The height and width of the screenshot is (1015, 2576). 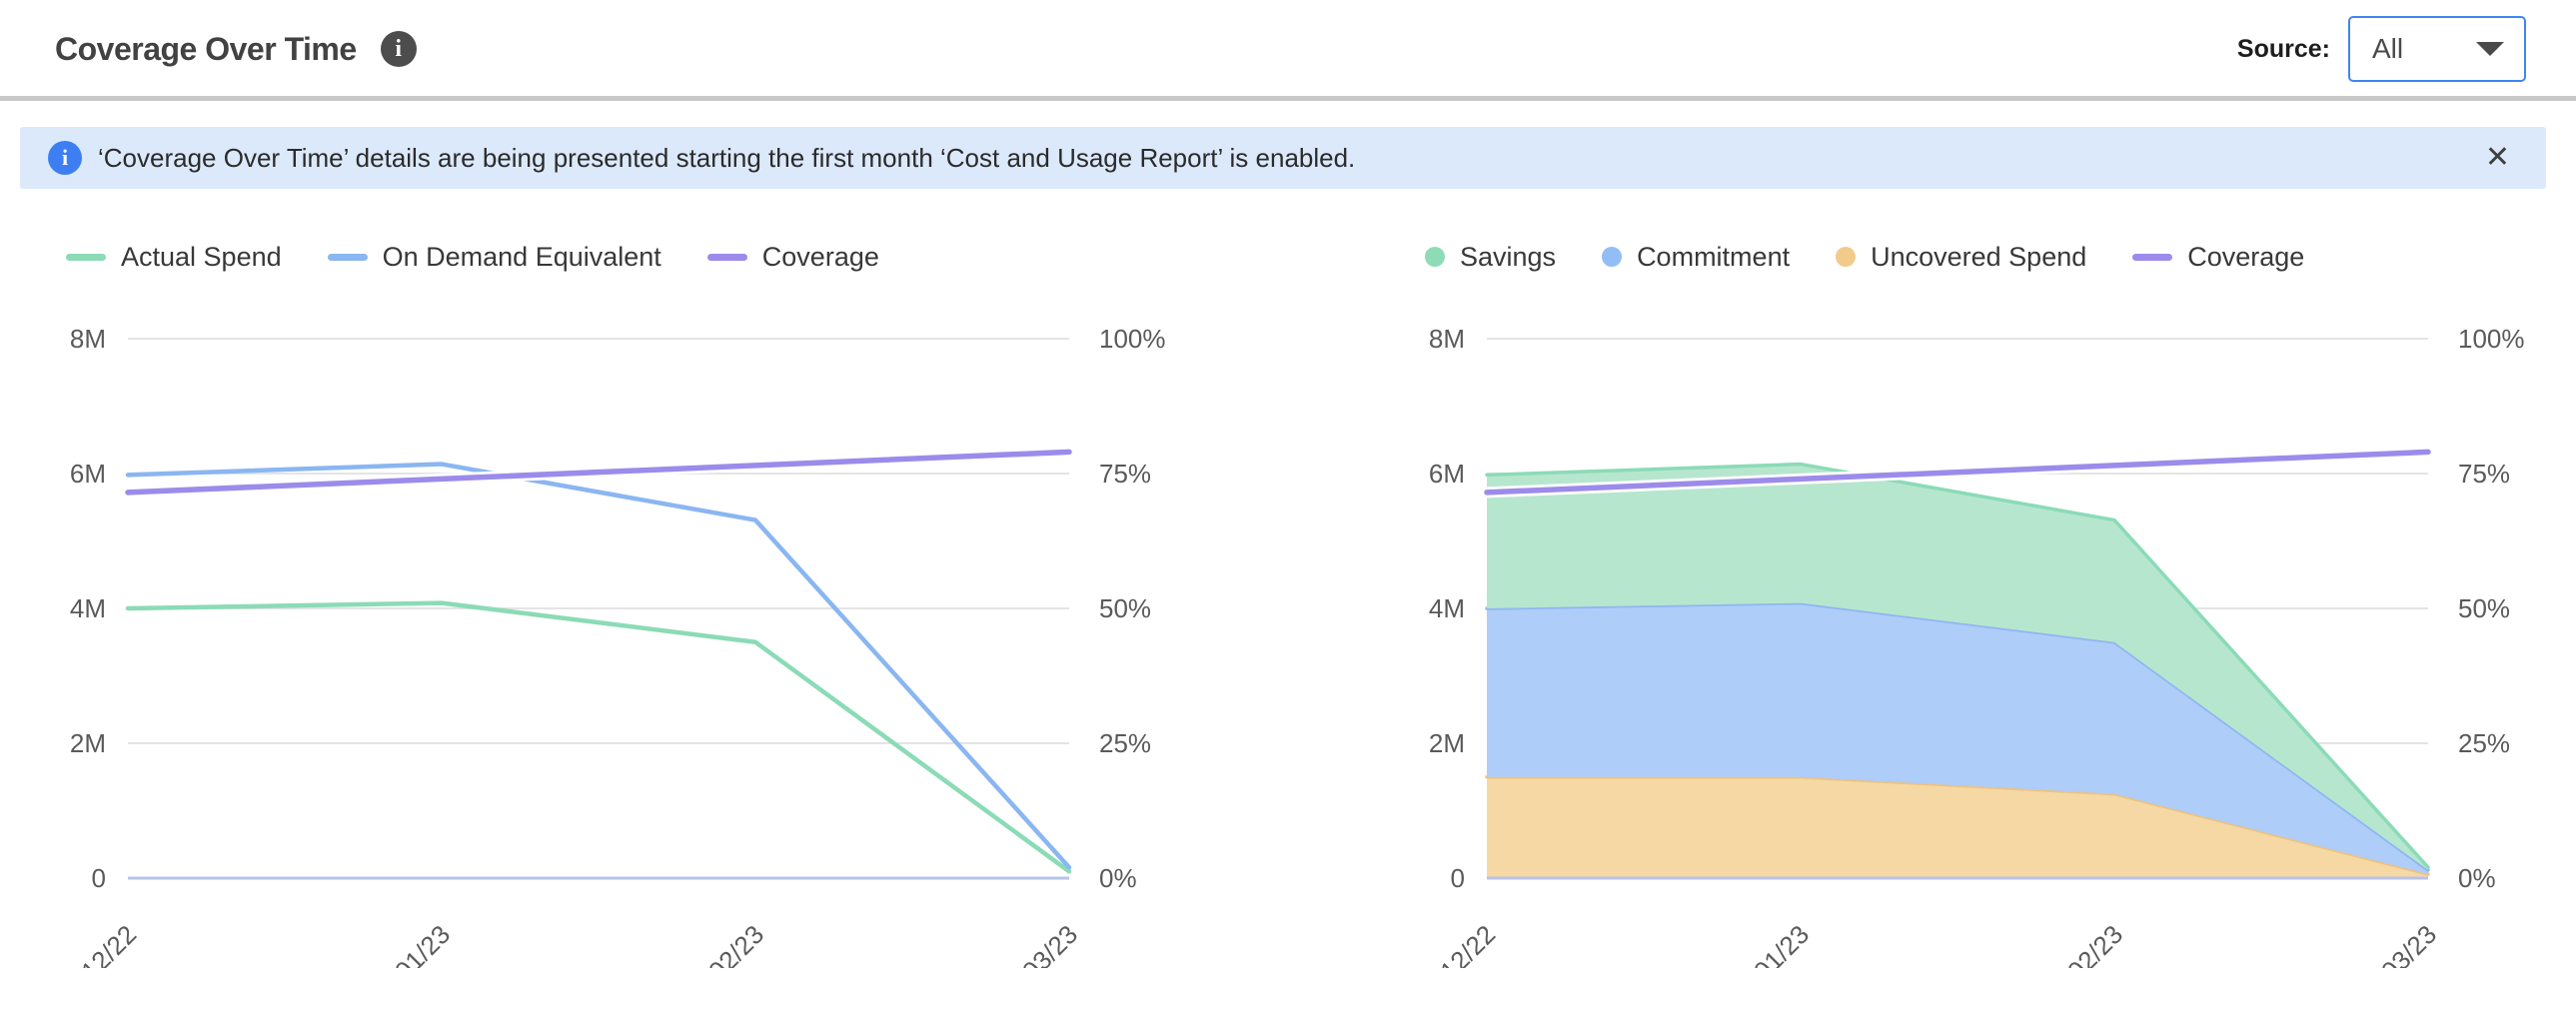 I want to click on info-icon: i, so click(x=398, y=49).